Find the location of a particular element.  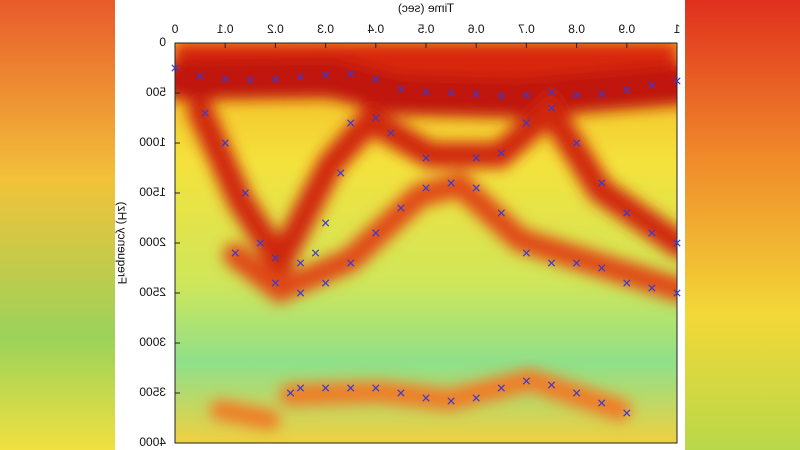

x-tick-label: 0.1 is located at coordinates (225, 29).